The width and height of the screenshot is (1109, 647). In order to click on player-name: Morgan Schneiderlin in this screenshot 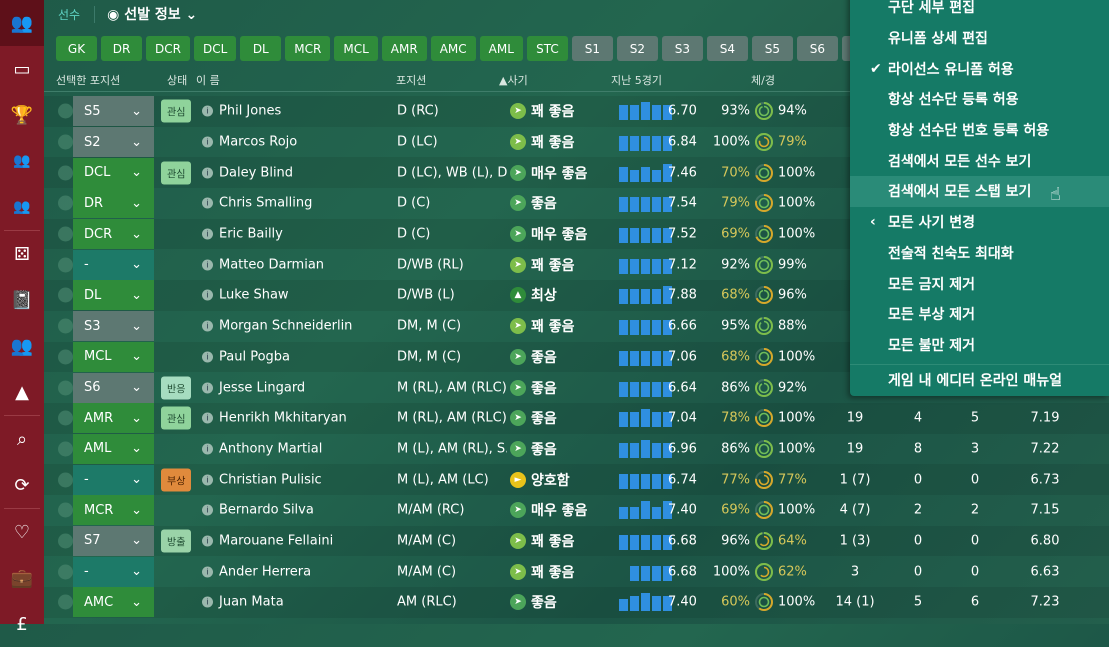, I will do `click(286, 326)`.